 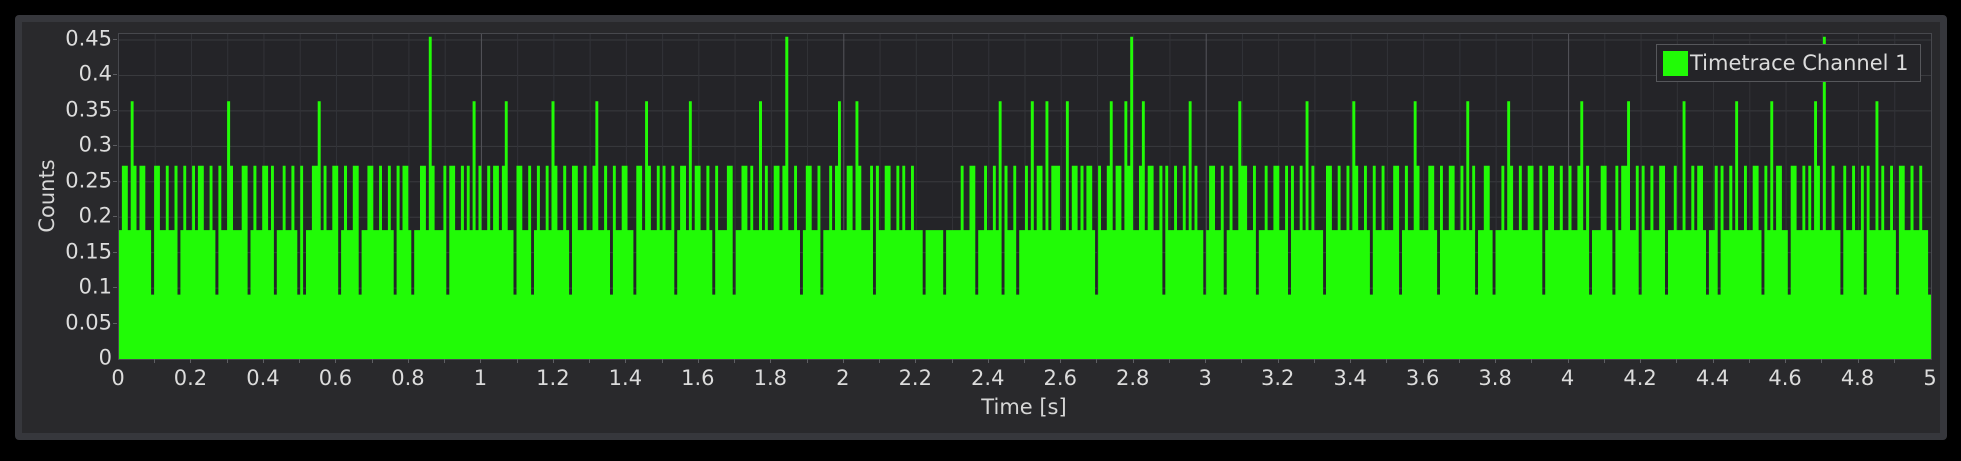 What do you see at coordinates (335, 378) in the screenshot?
I see `x-tick-label: 0.6` at bounding box center [335, 378].